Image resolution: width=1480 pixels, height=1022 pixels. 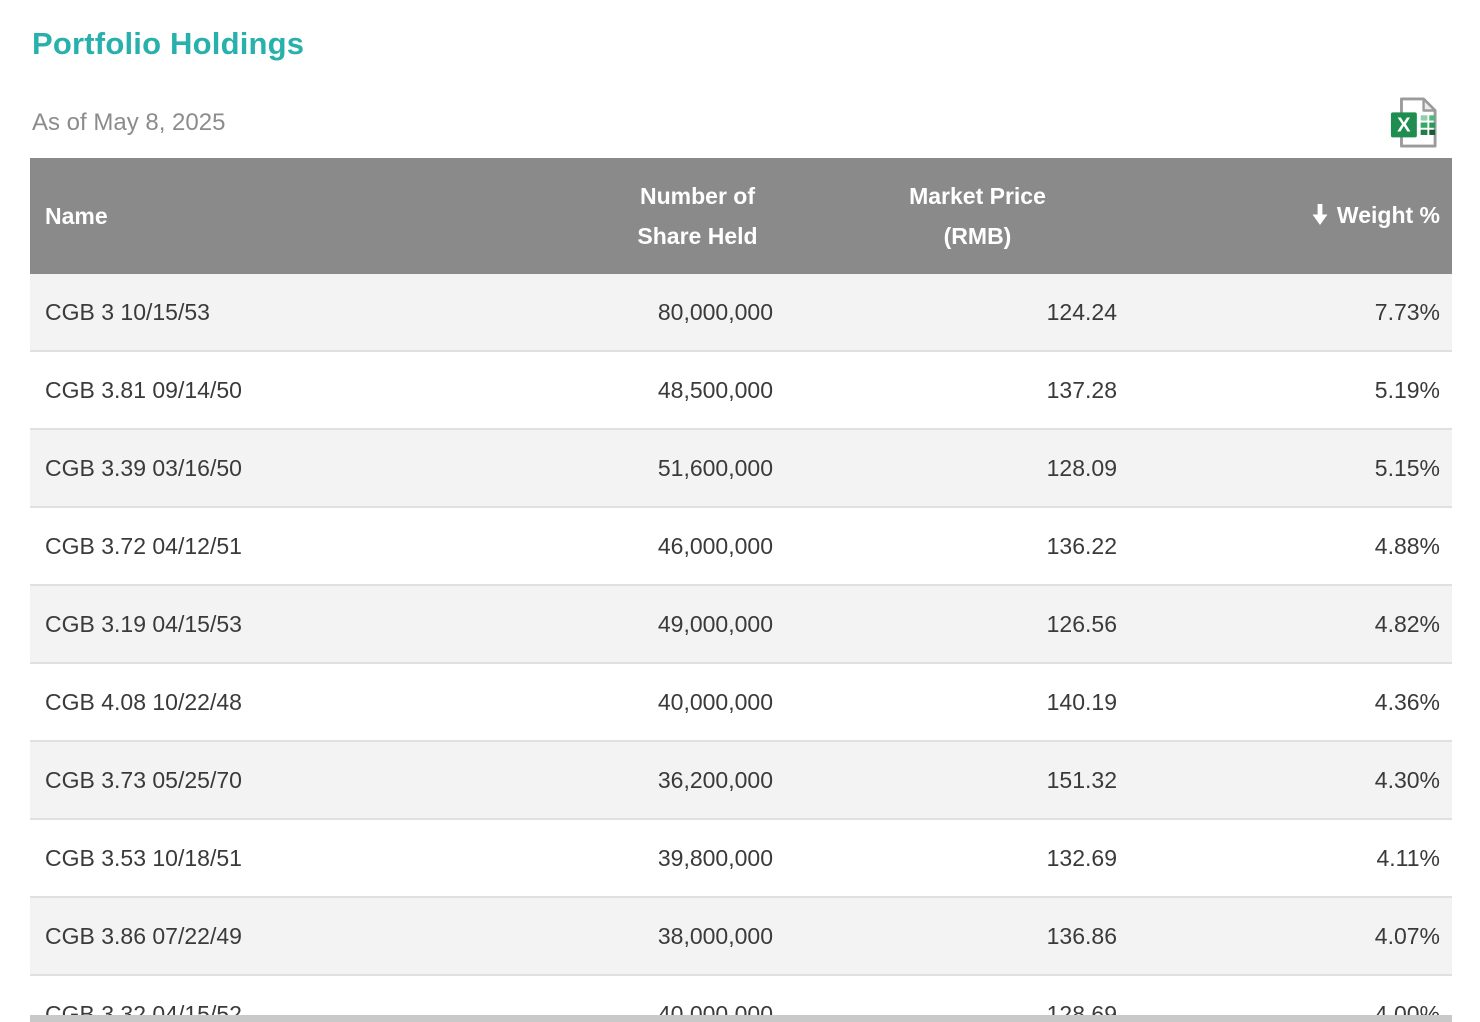 What do you see at coordinates (977, 216) in the screenshot?
I see `column-header-price: Market Price (RMB)` at bounding box center [977, 216].